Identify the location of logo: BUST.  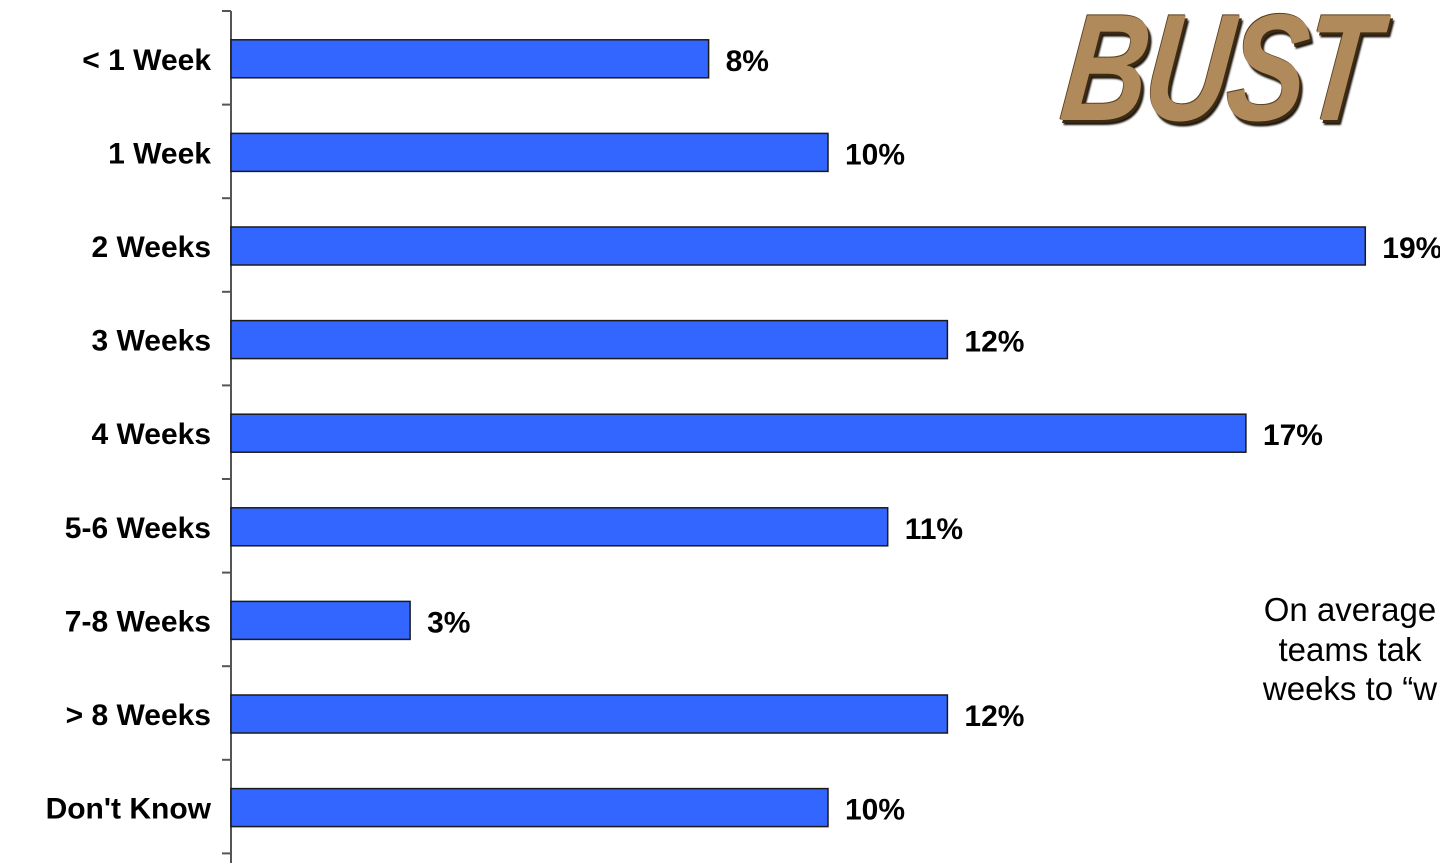
(1219, 76).